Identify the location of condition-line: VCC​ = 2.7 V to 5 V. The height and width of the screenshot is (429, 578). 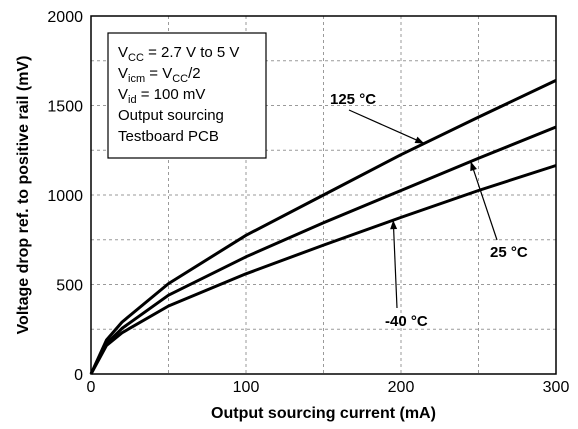
(178, 54).